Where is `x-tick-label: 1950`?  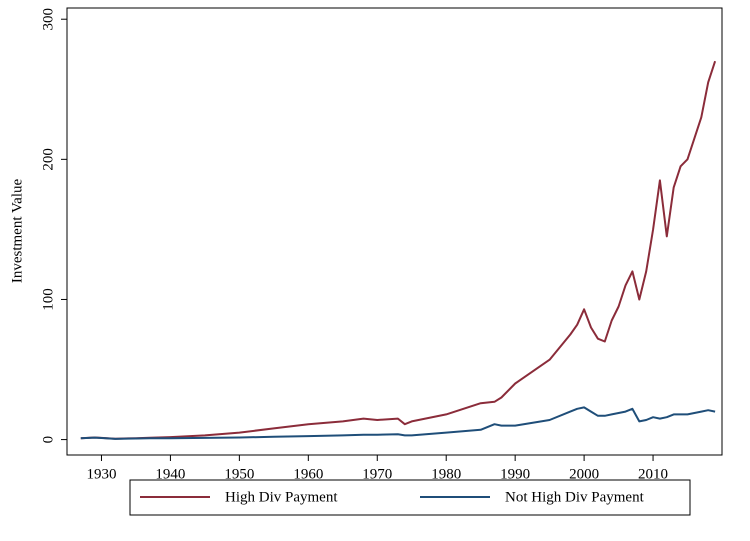 x-tick-label: 1950 is located at coordinates (239, 474).